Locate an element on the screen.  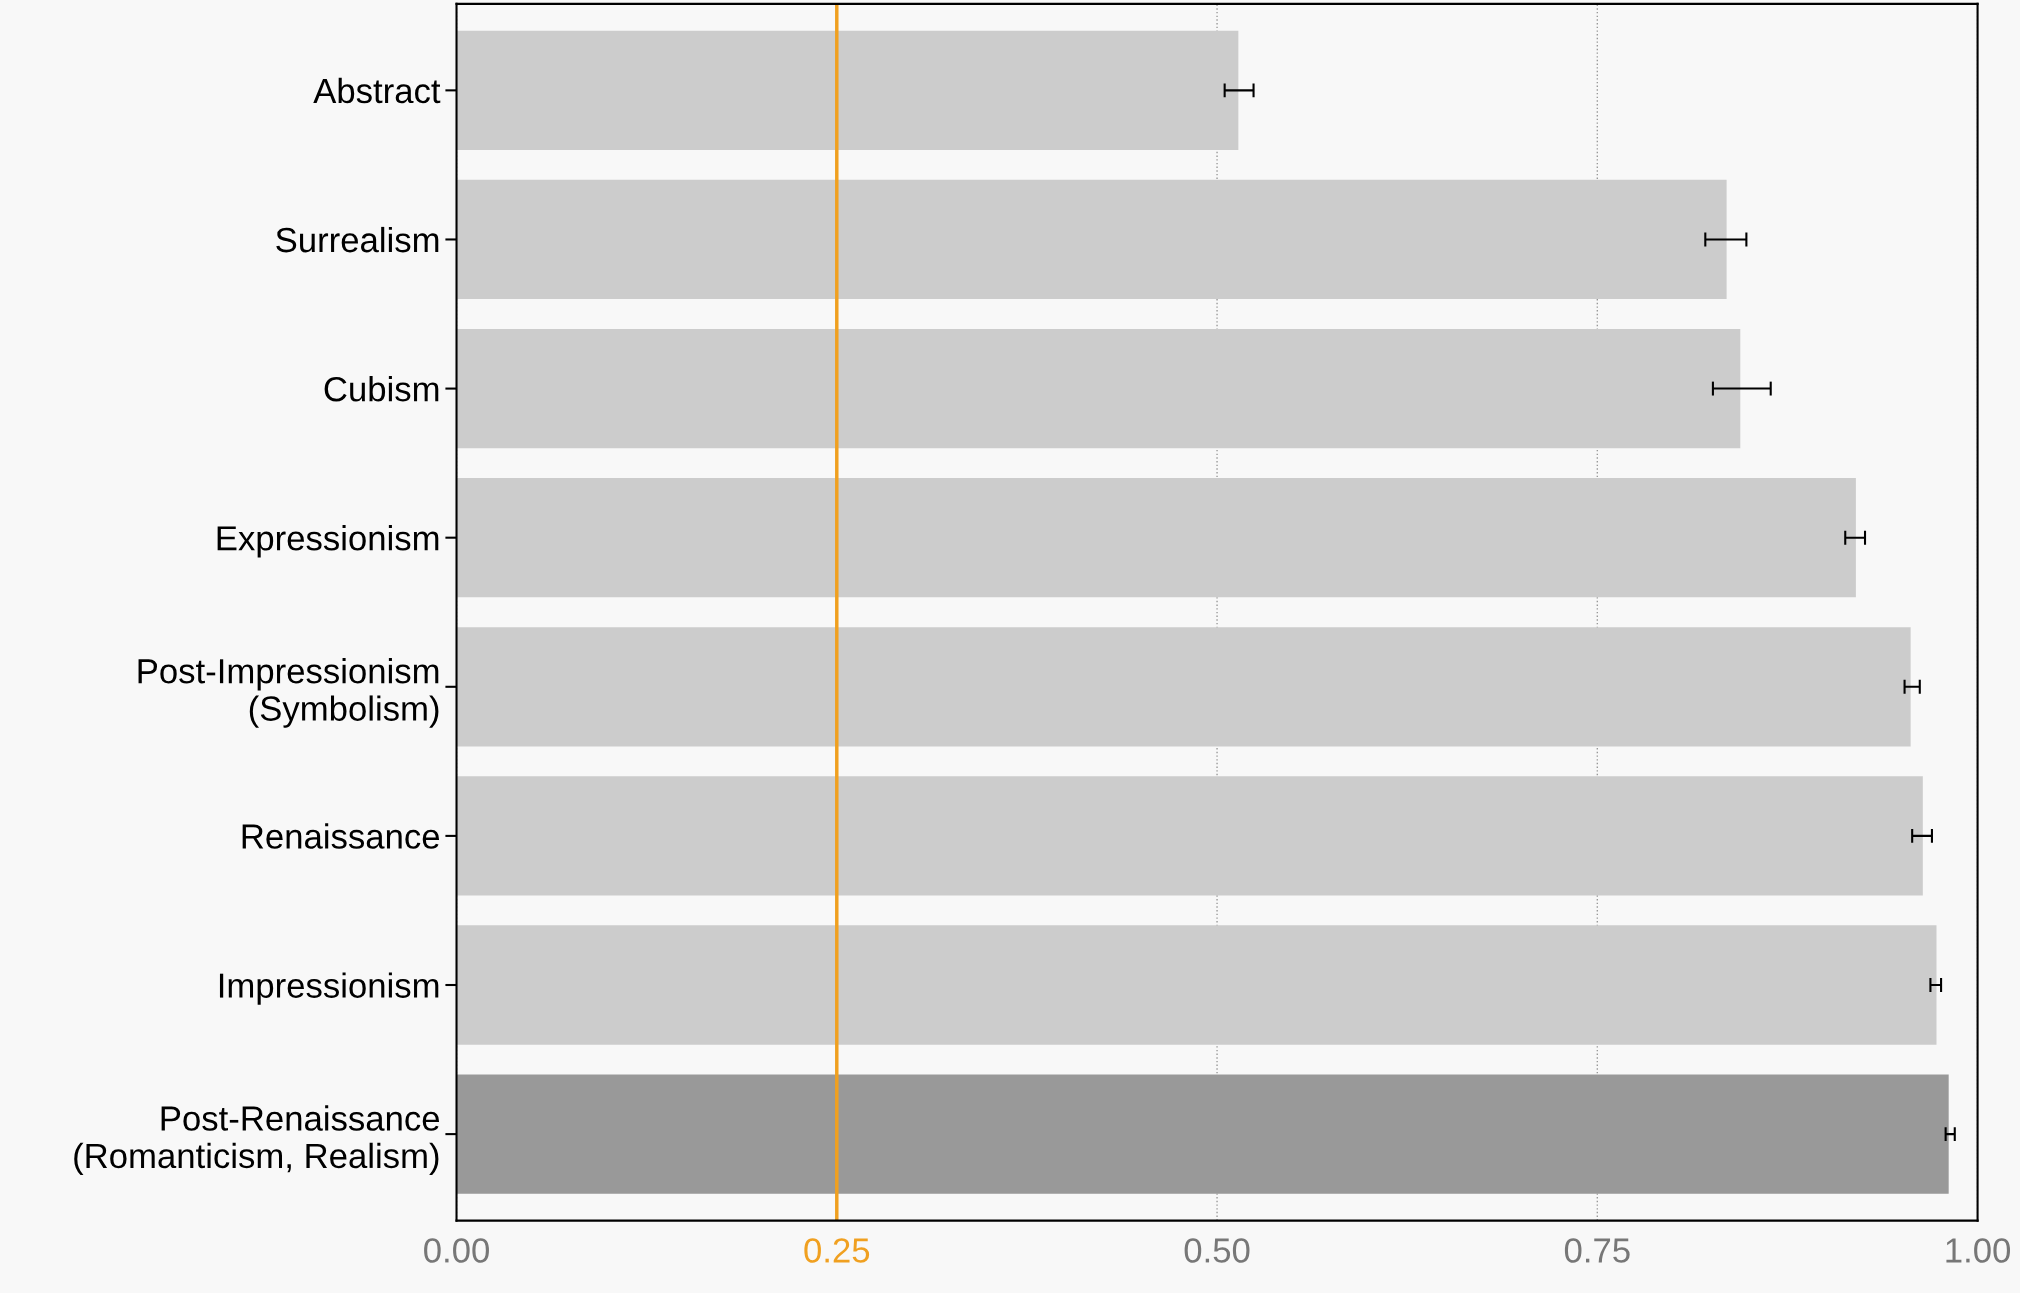
y-tick-label: Renaissance is located at coordinates (341, 836).